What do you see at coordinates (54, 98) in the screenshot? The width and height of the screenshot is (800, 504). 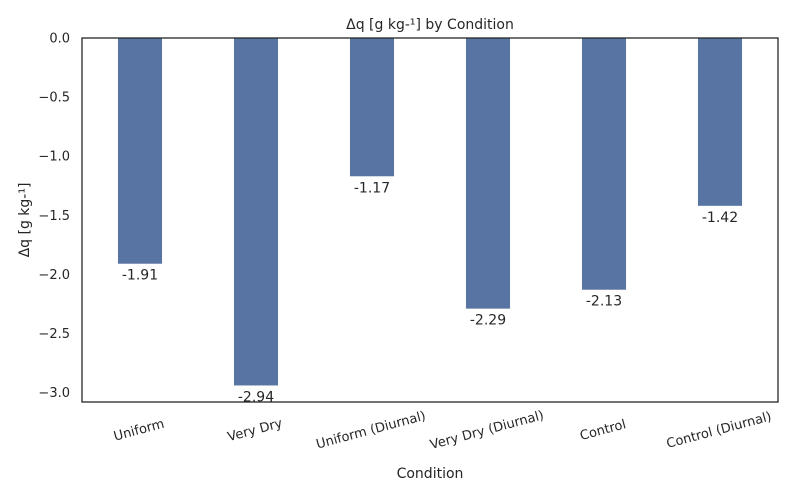 I see `y-tick-label-1: −0.5` at bounding box center [54, 98].